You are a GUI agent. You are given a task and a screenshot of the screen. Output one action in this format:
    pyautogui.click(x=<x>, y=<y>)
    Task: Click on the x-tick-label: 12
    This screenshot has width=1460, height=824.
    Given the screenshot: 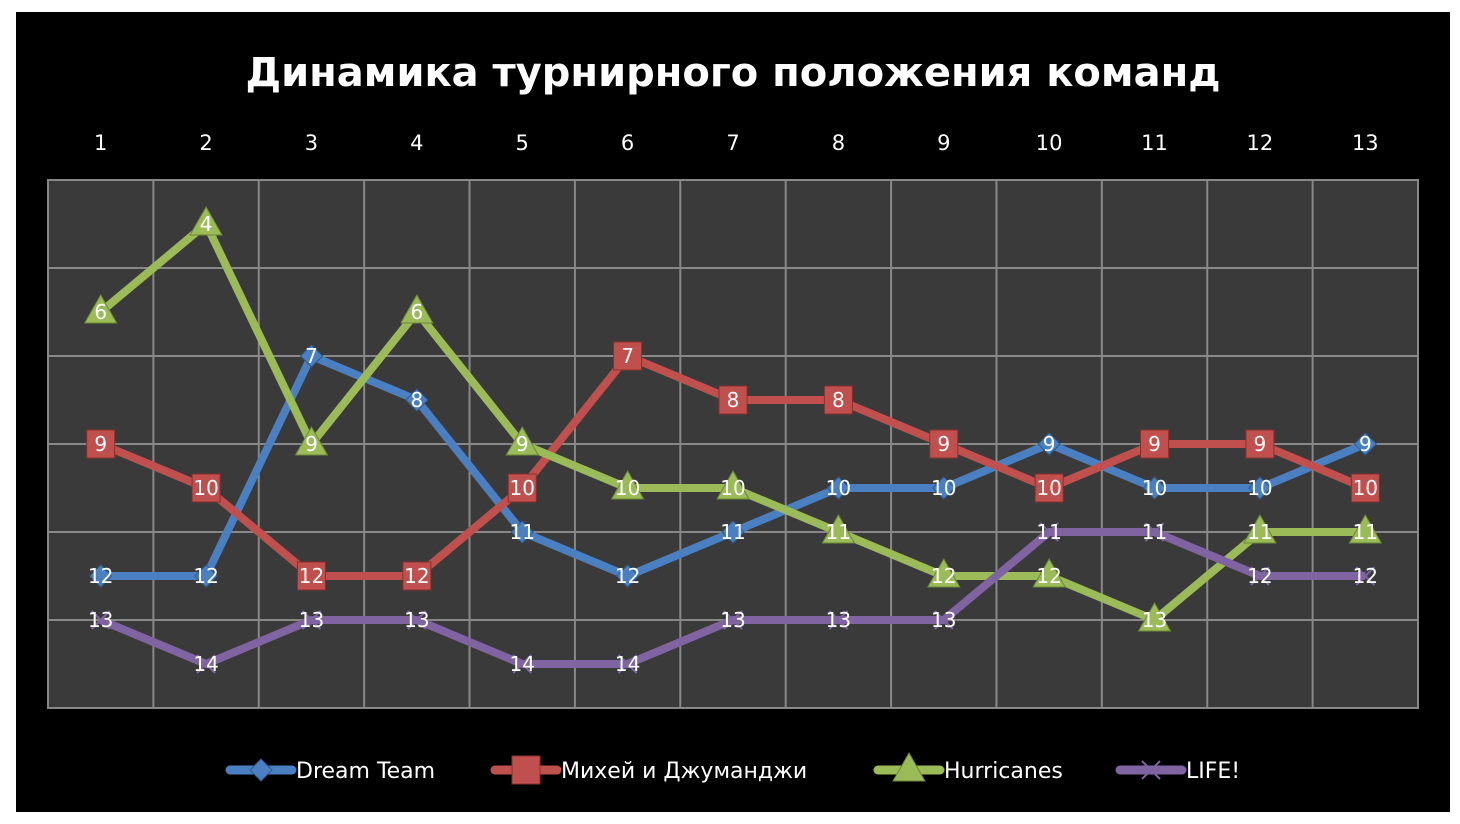 What is the action you would take?
    pyautogui.click(x=1260, y=143)
    